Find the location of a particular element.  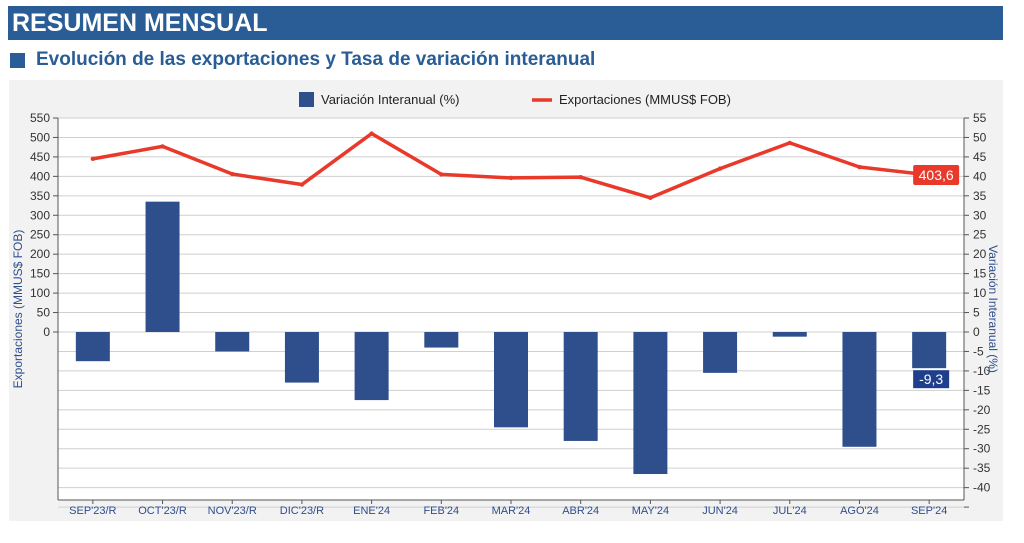

bar-data-label: -9,3 is located at coordinates (931, 379).